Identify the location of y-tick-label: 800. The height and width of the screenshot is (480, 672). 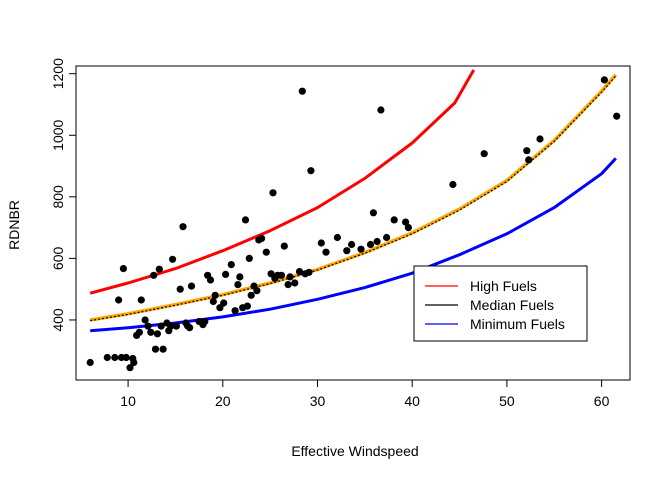
(58, 197).